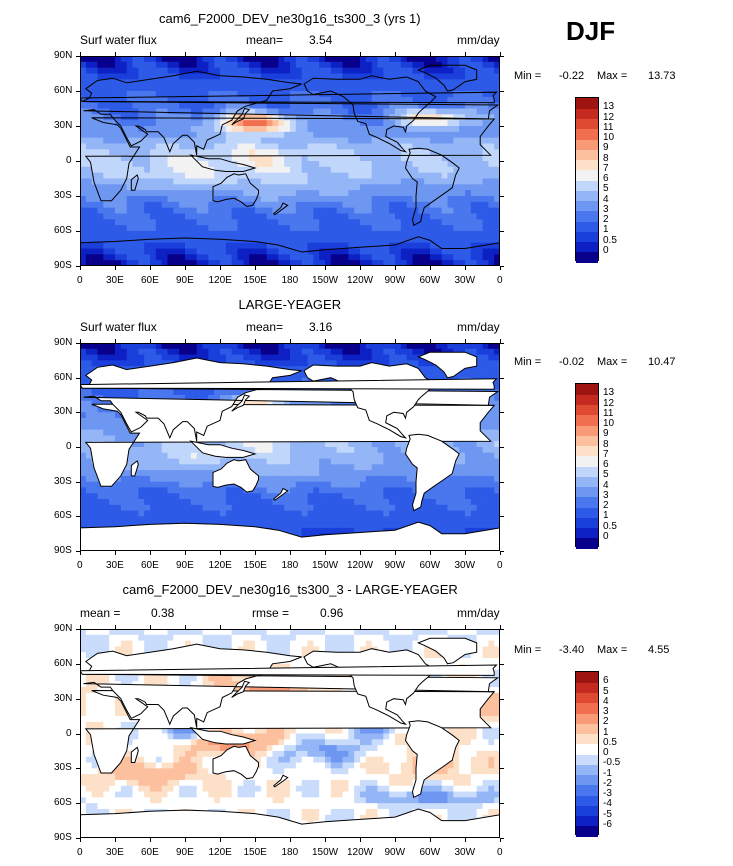  Describe the element at coordinates (118, 40) in the screenshot. I see `variable-name: Surf water flux` at that location.